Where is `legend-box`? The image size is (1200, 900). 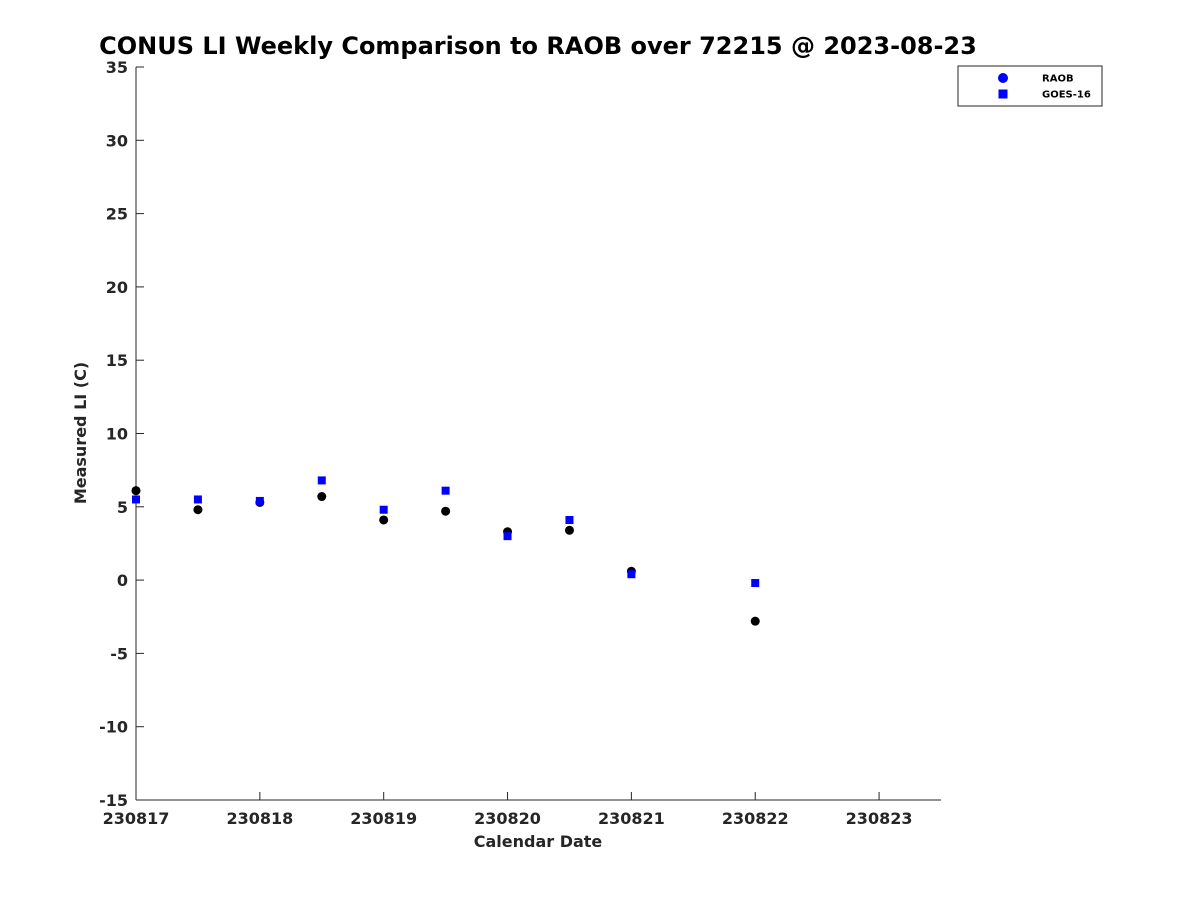 legend-box is located at coordinates (1030, 86).